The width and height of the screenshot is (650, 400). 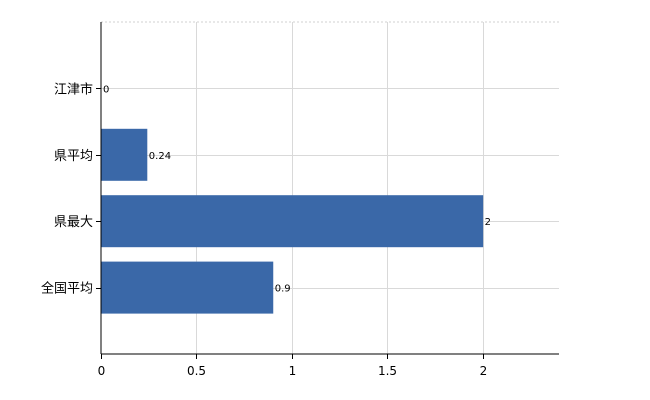 I want to click on category-label: 全国平均, so click(x=67, y=289).